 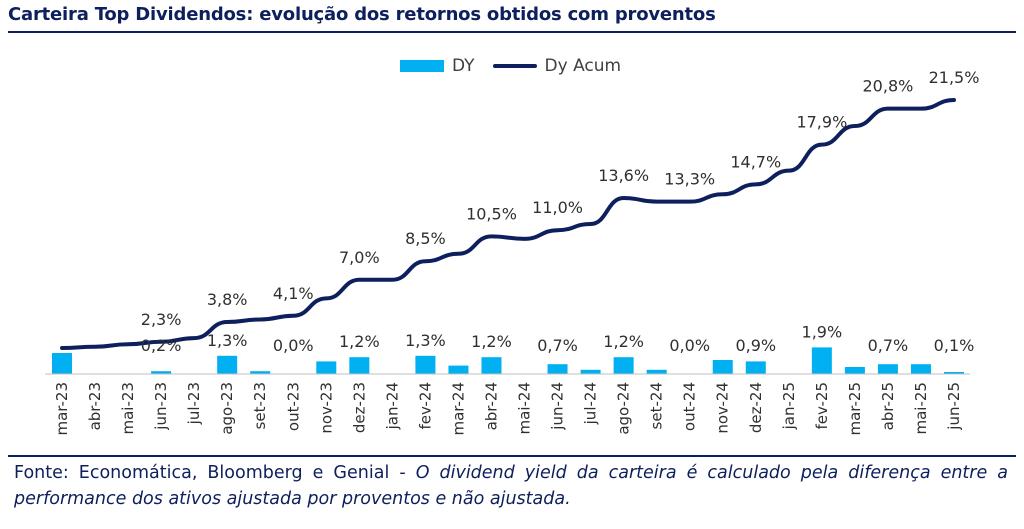 I want to click on x-tick-label: fev-25, so click(x=822, y=405).